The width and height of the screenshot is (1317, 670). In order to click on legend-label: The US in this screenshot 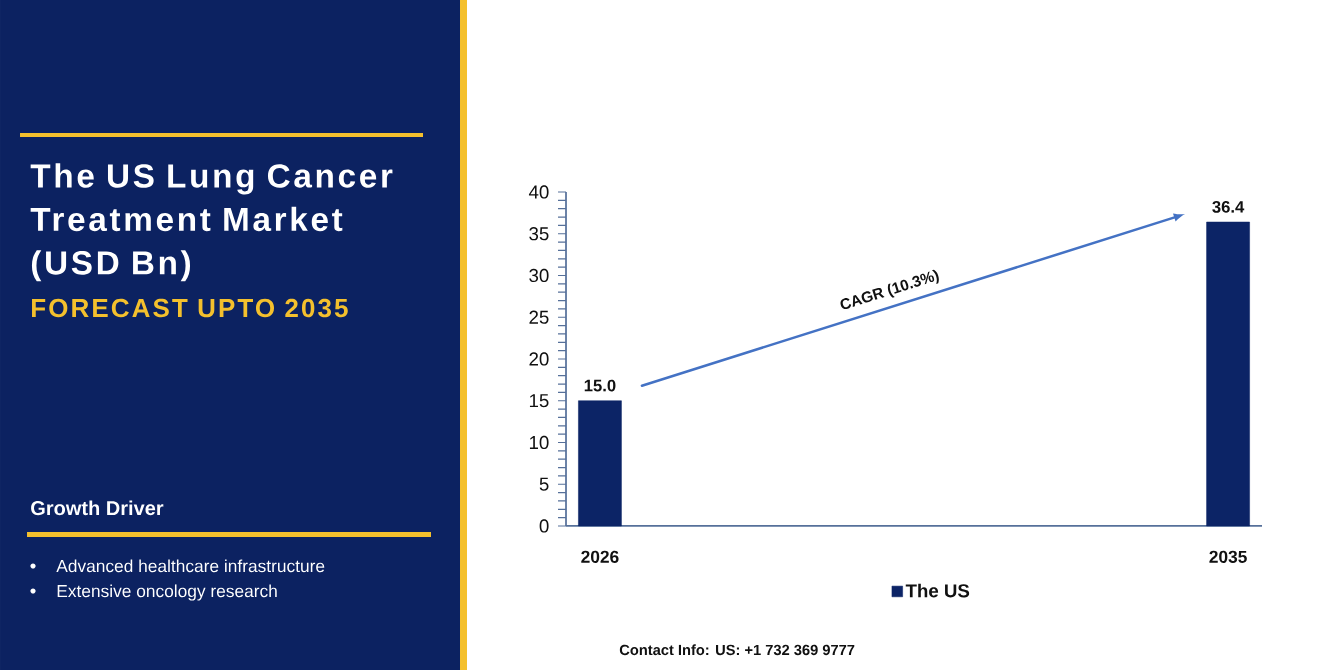, I will do `click(937, 590)`.